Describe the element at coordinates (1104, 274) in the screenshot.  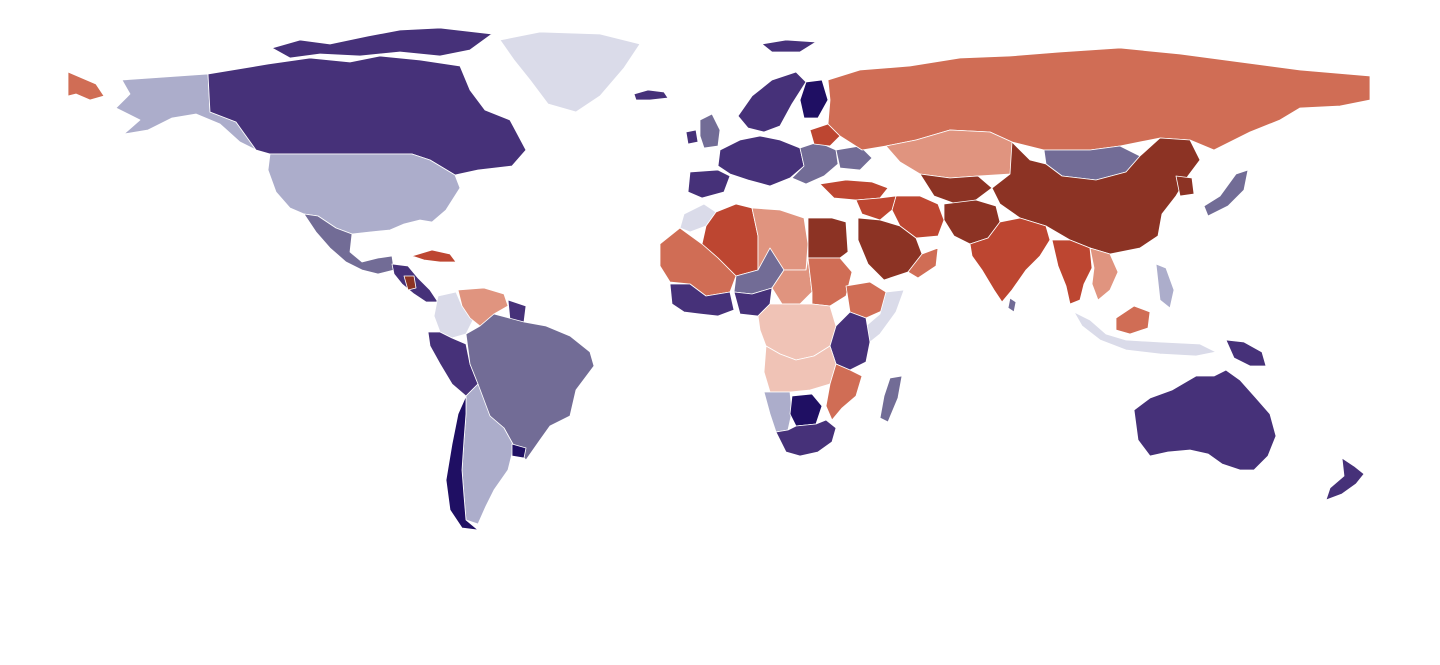
I see `region-vietnam-laos` at that location.